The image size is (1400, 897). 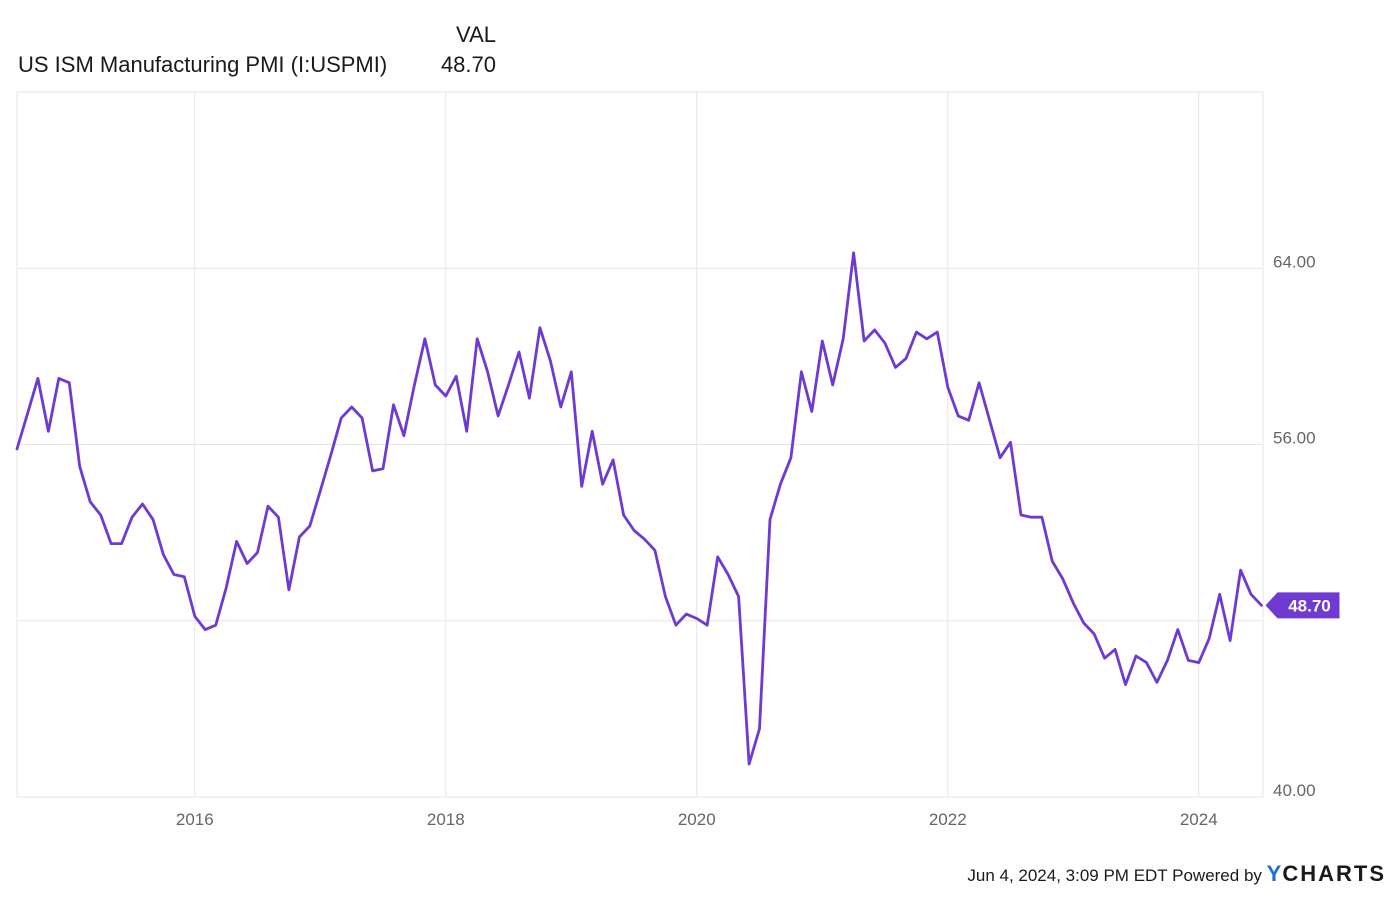 I want to click on y-tick-label: 40.00, so click(x=1294, y=790).